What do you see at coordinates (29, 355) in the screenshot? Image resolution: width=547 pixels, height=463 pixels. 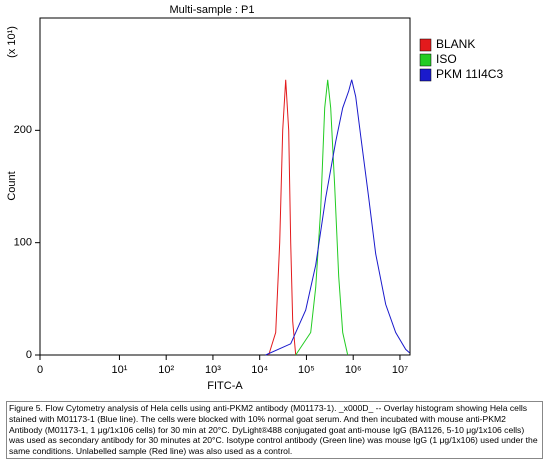 I see `y-tick-label: 0` at bounding box center [29, 355].